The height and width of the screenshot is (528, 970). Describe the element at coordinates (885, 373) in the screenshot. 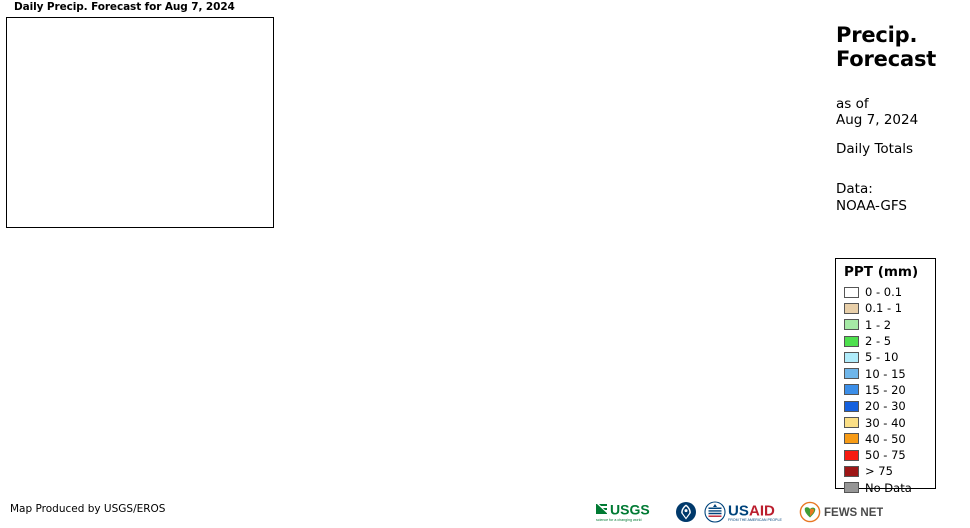

I see `legend-label: 10 - 15` at that location.